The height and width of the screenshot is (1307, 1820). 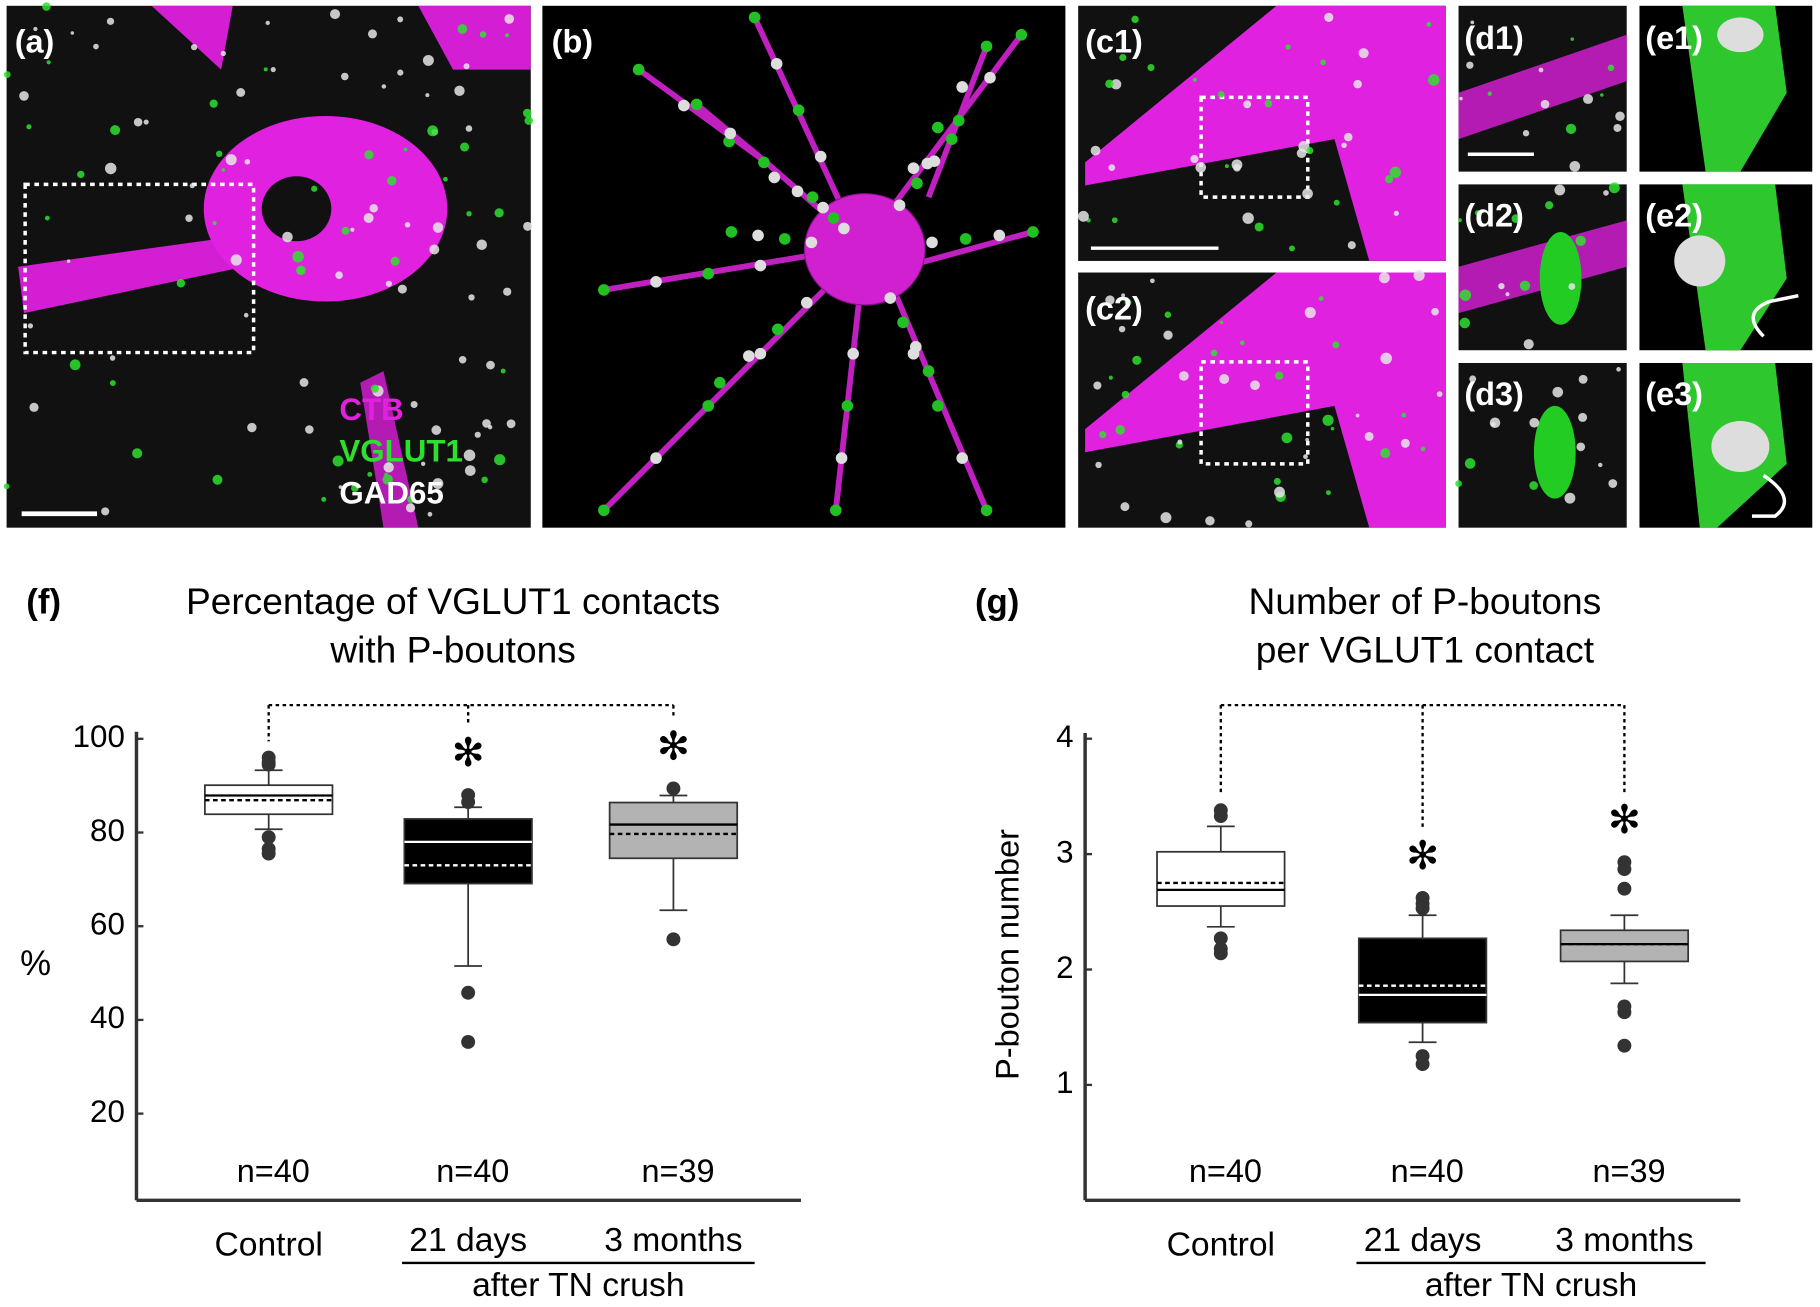 What do you see at coordinates (1494, 38) in the screenshot?
I see `panel-label: (d1)` at bounding box center [1494, 38].